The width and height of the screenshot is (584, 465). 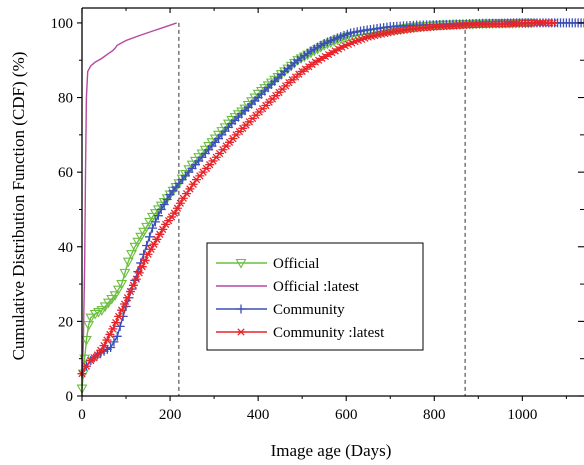 What do you see at coordinates (346, 415) in the screenshot?
I see `x-tick-label: 600` at bounding box center [346, 415].